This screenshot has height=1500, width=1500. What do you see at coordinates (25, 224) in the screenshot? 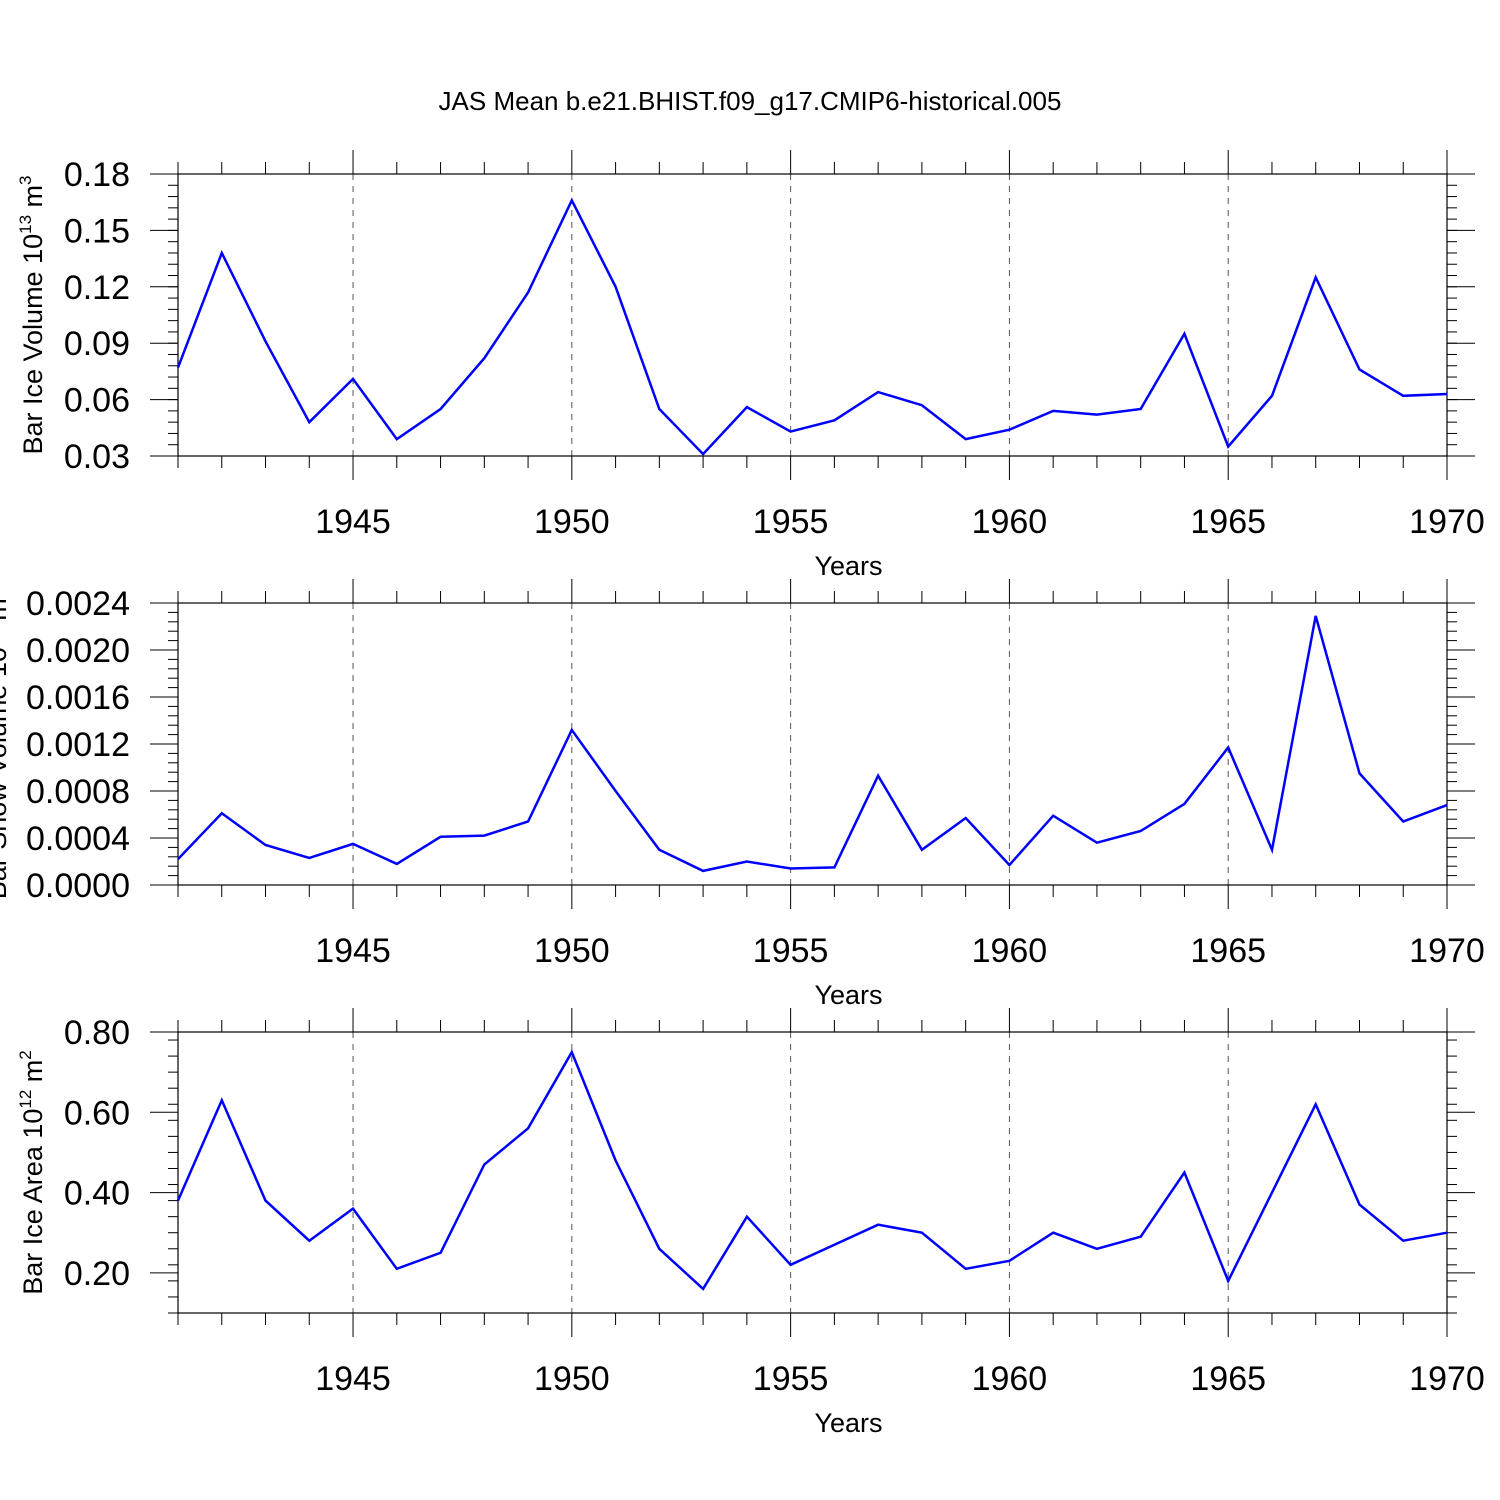
I see `y-axis-title-superscript: 13` at bounding box center [25, 224].